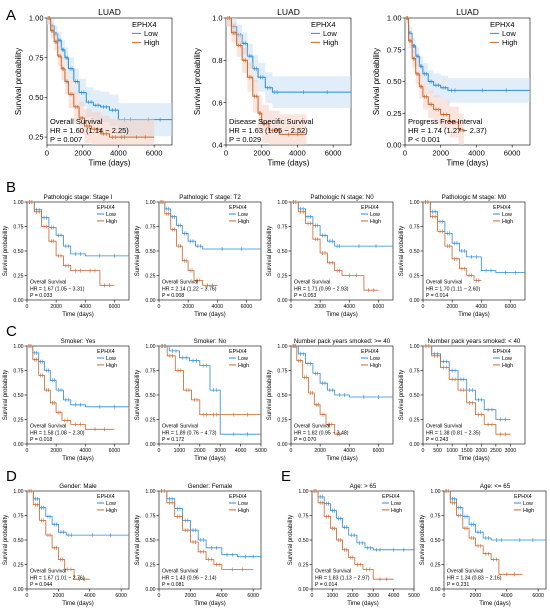  Describe the element at coordinates (11, 187) in the screenshot. I see `panel-letter: B` at that location.